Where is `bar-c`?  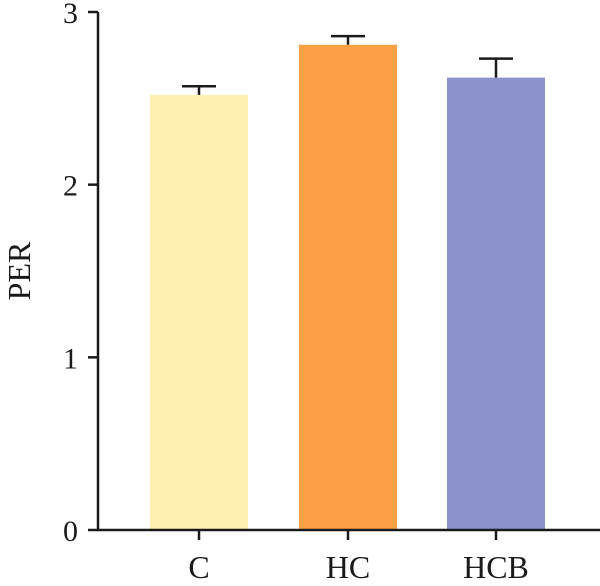
bar-c is located at coordinates (199, 312).